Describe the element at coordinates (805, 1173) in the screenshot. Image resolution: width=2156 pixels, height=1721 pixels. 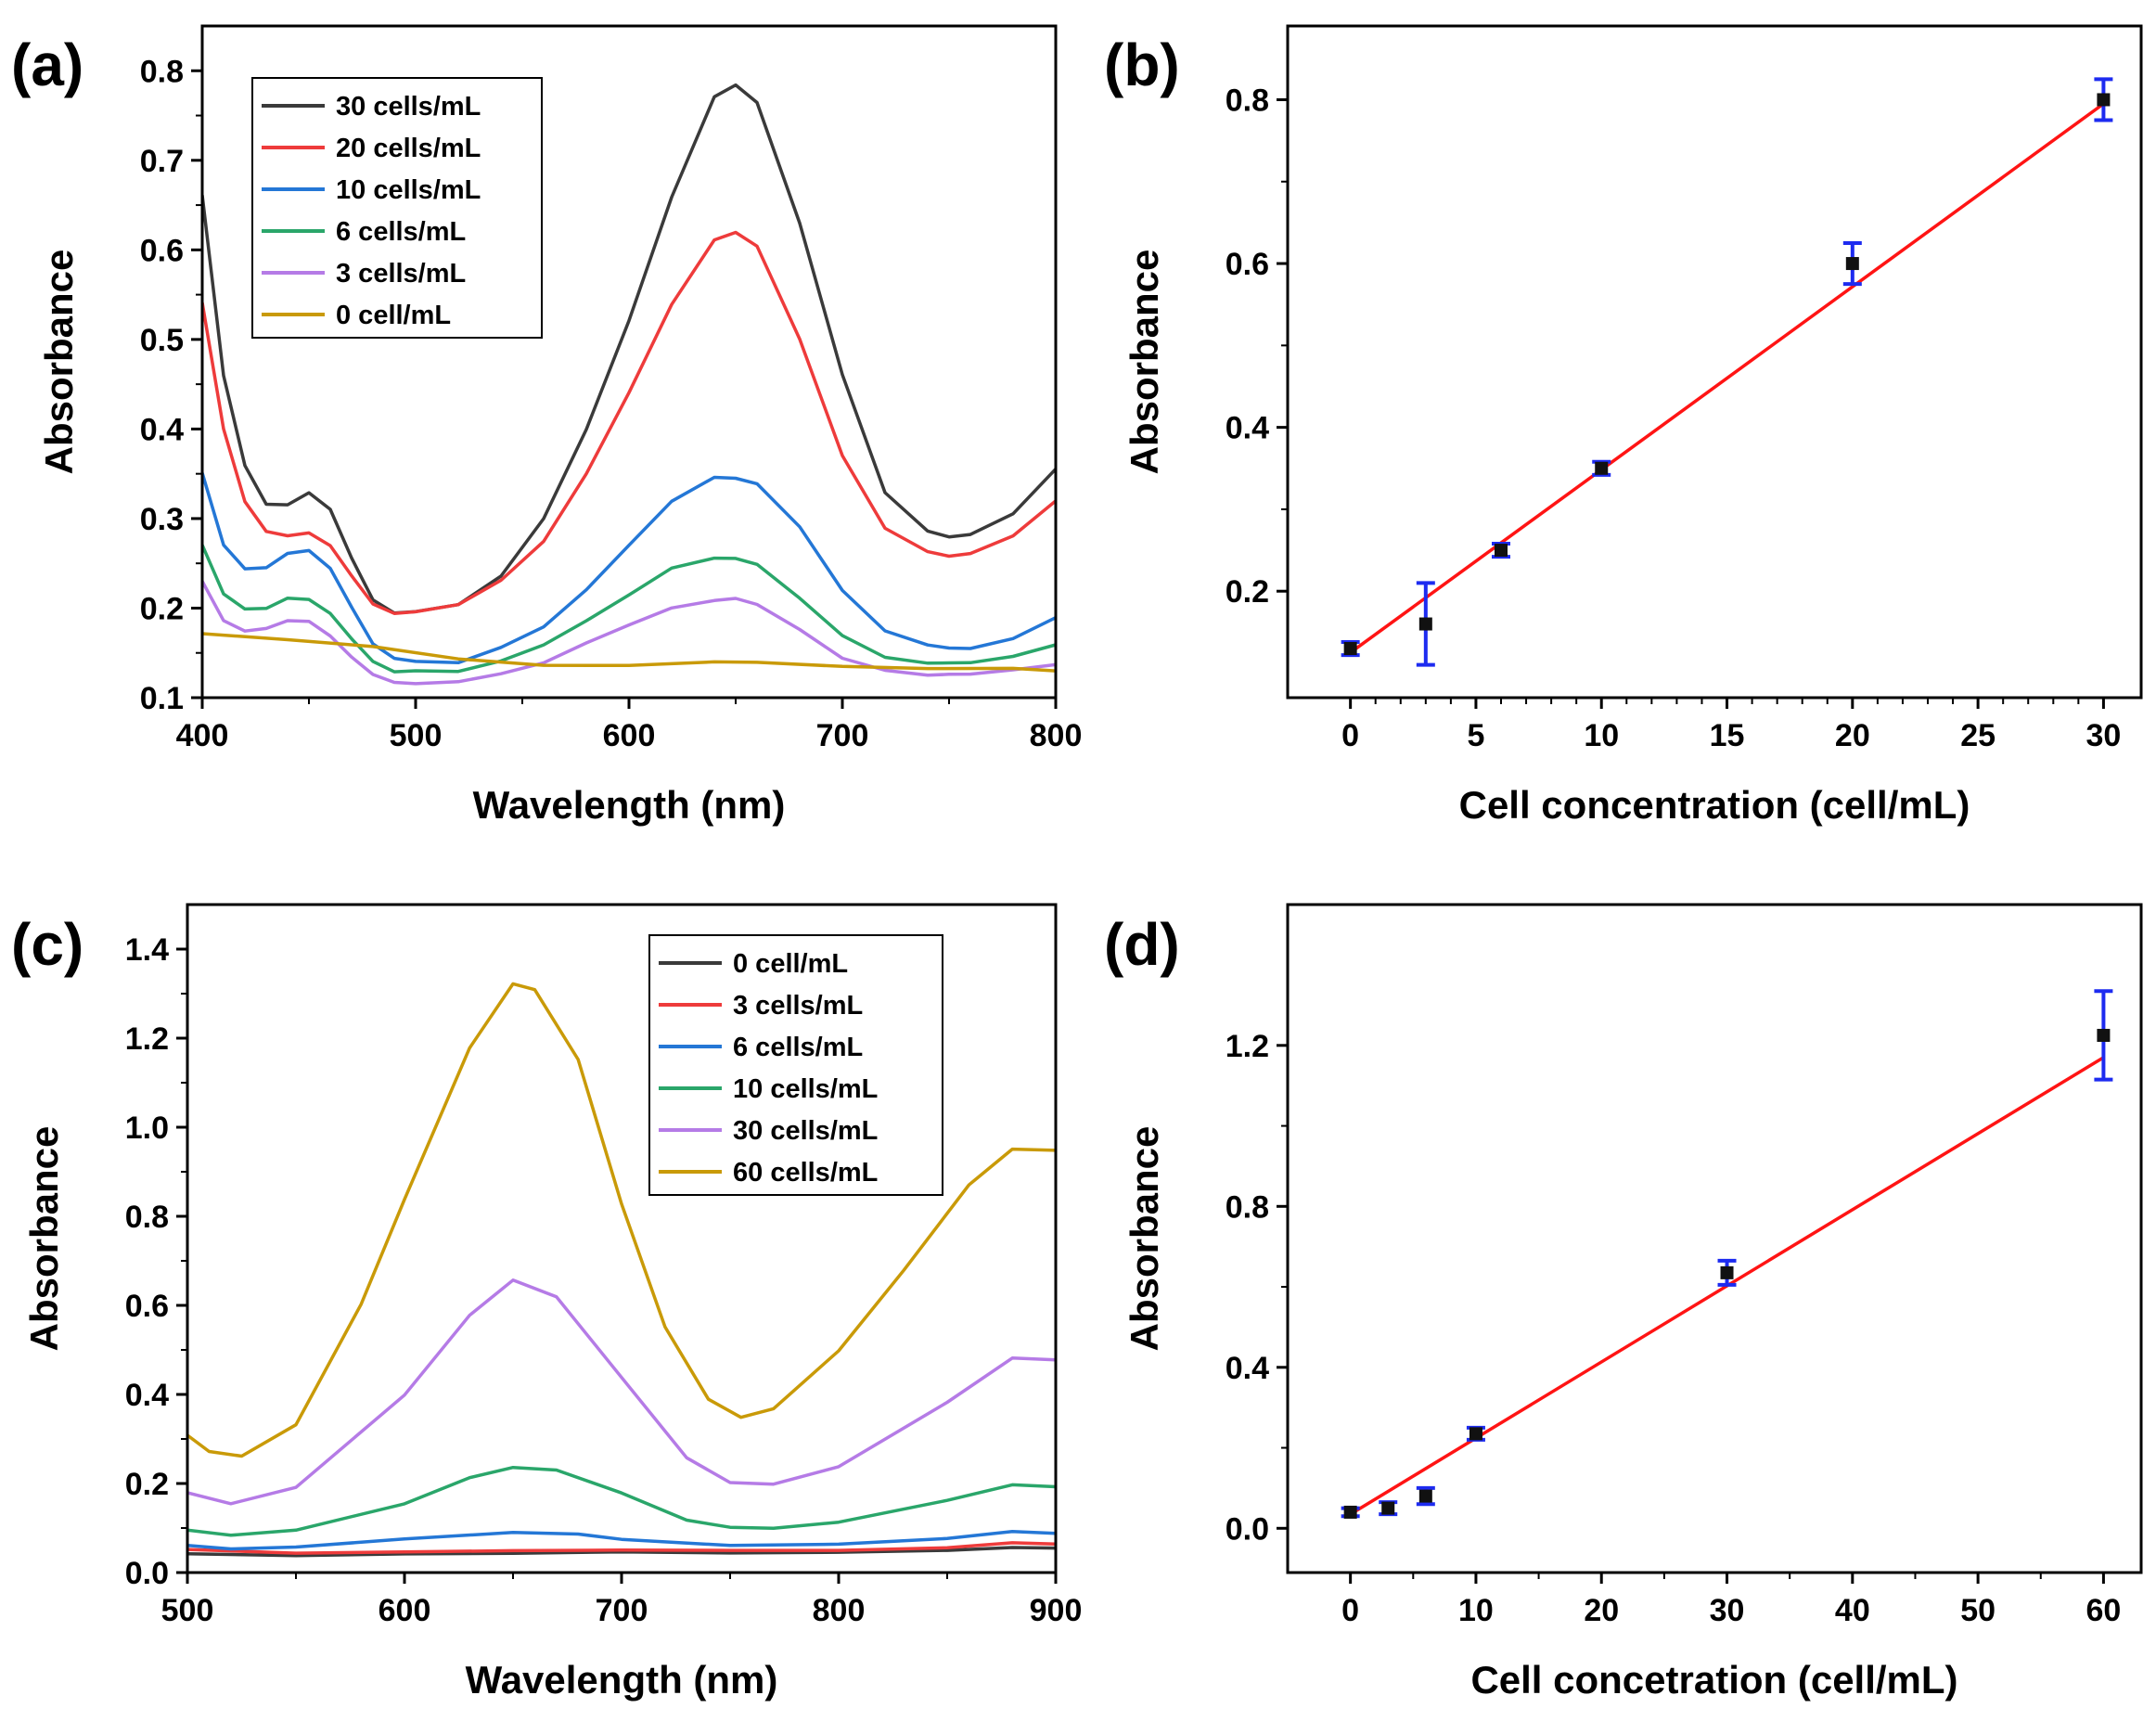
I see `legend-label: 60 cells/mL` at that location.